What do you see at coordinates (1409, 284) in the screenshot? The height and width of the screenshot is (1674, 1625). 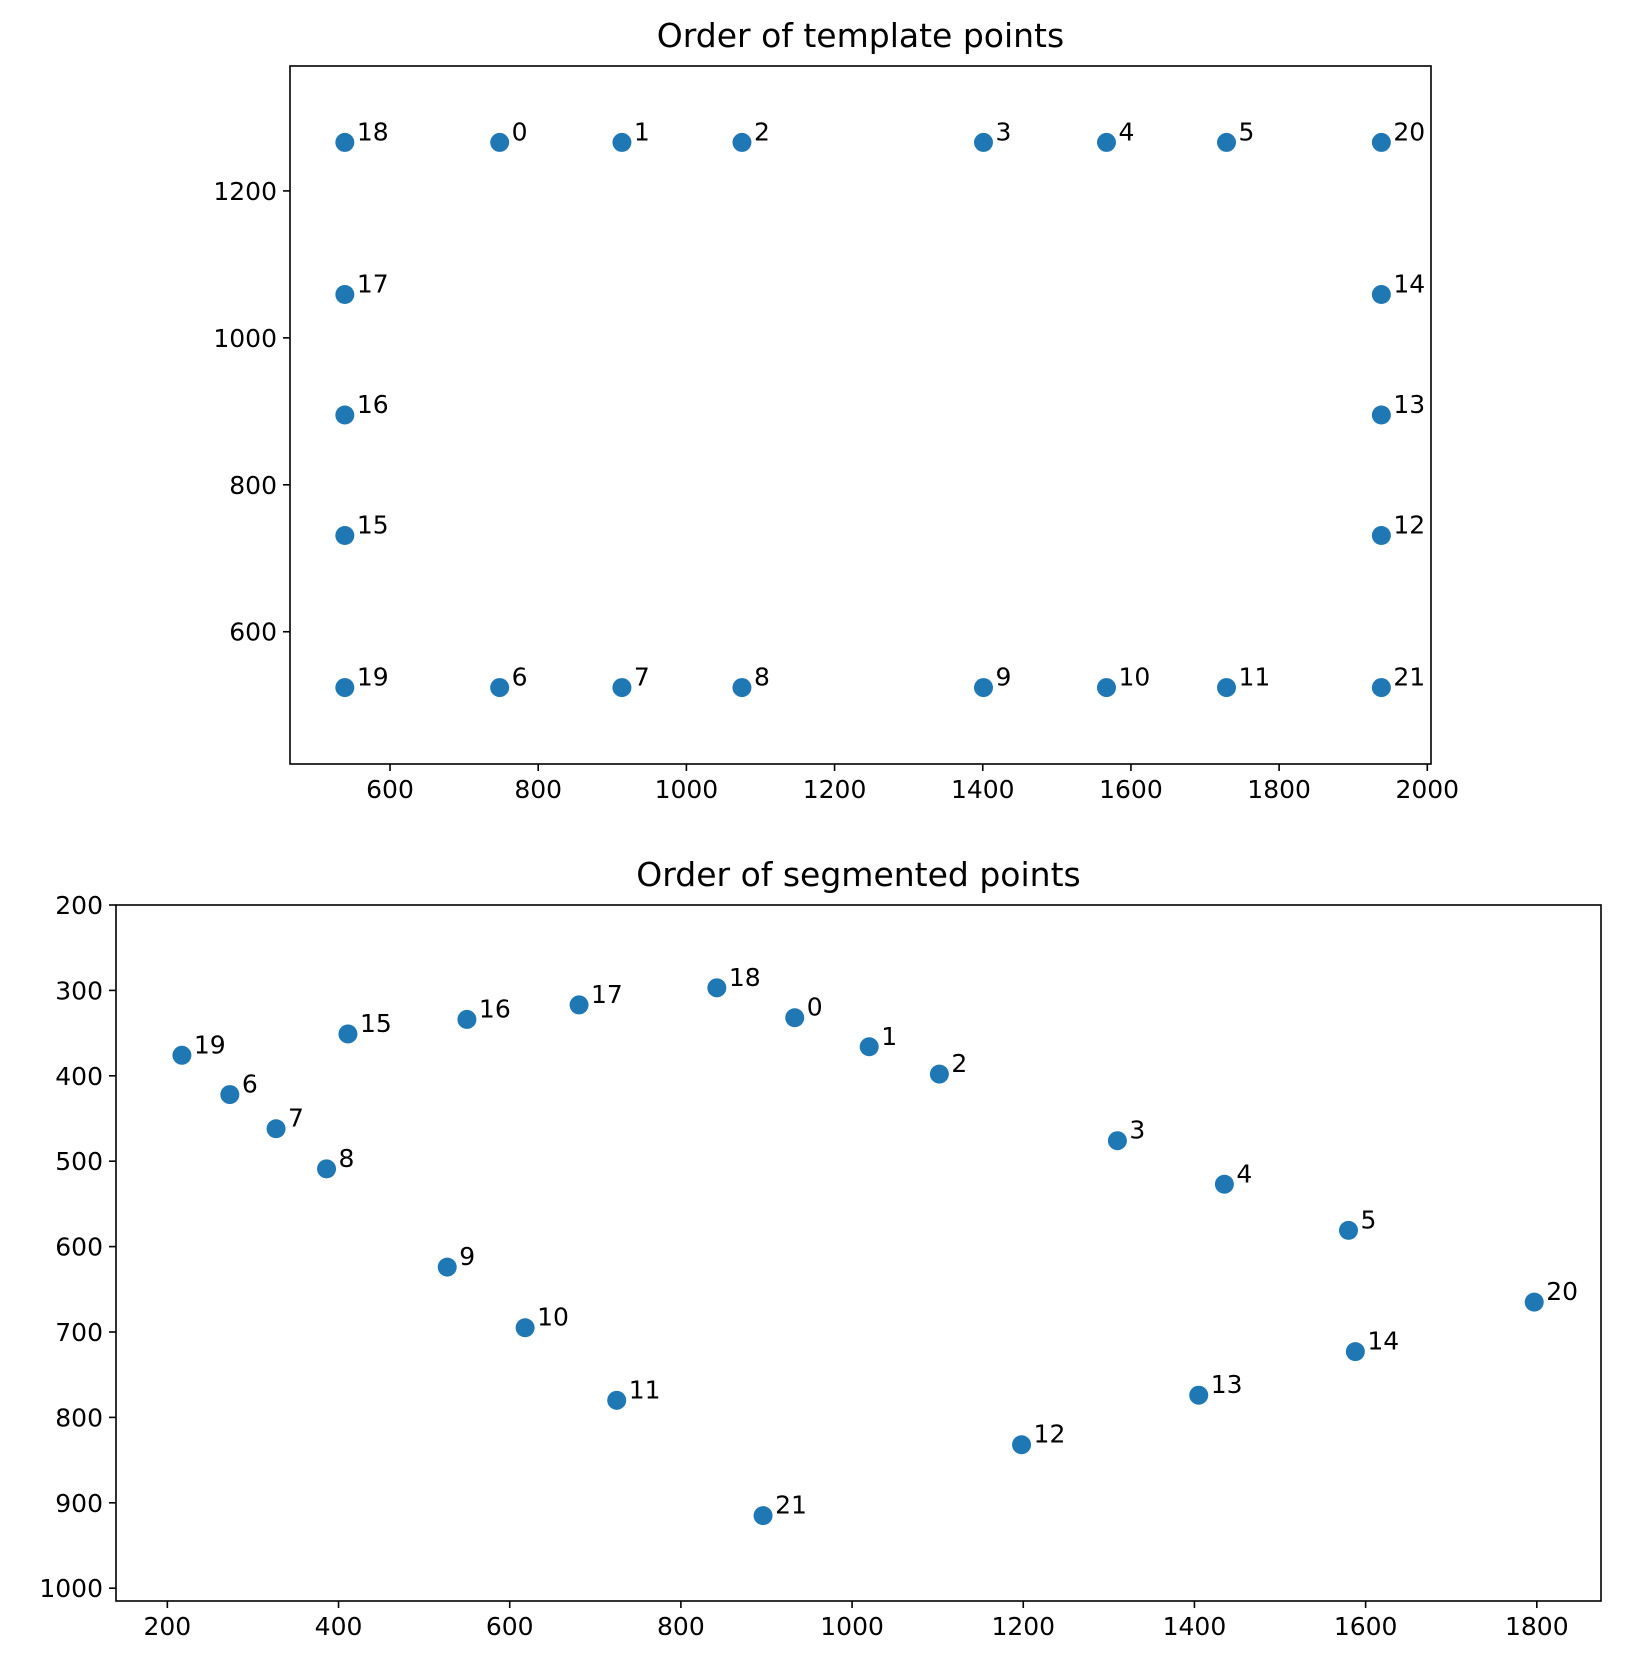 I see `template-point-label-14: 14` at bounding box center [1409, 284].